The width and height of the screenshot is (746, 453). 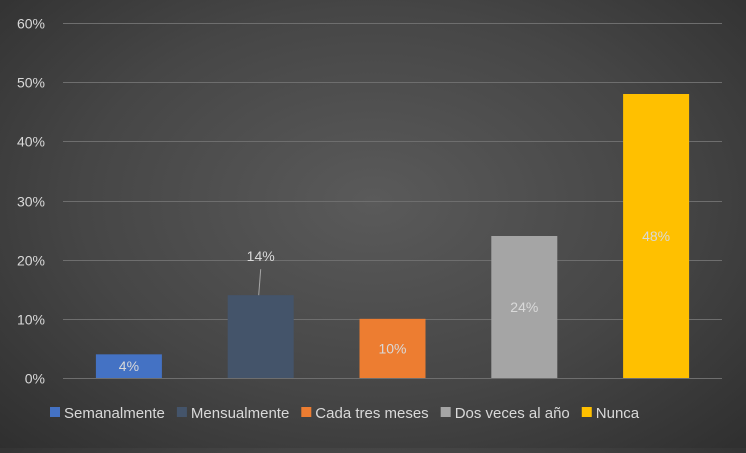 I want to click on y-axis-ticks: 0% 10% 20% 30% 40% 50% 60%, so click(x=31, y=201).